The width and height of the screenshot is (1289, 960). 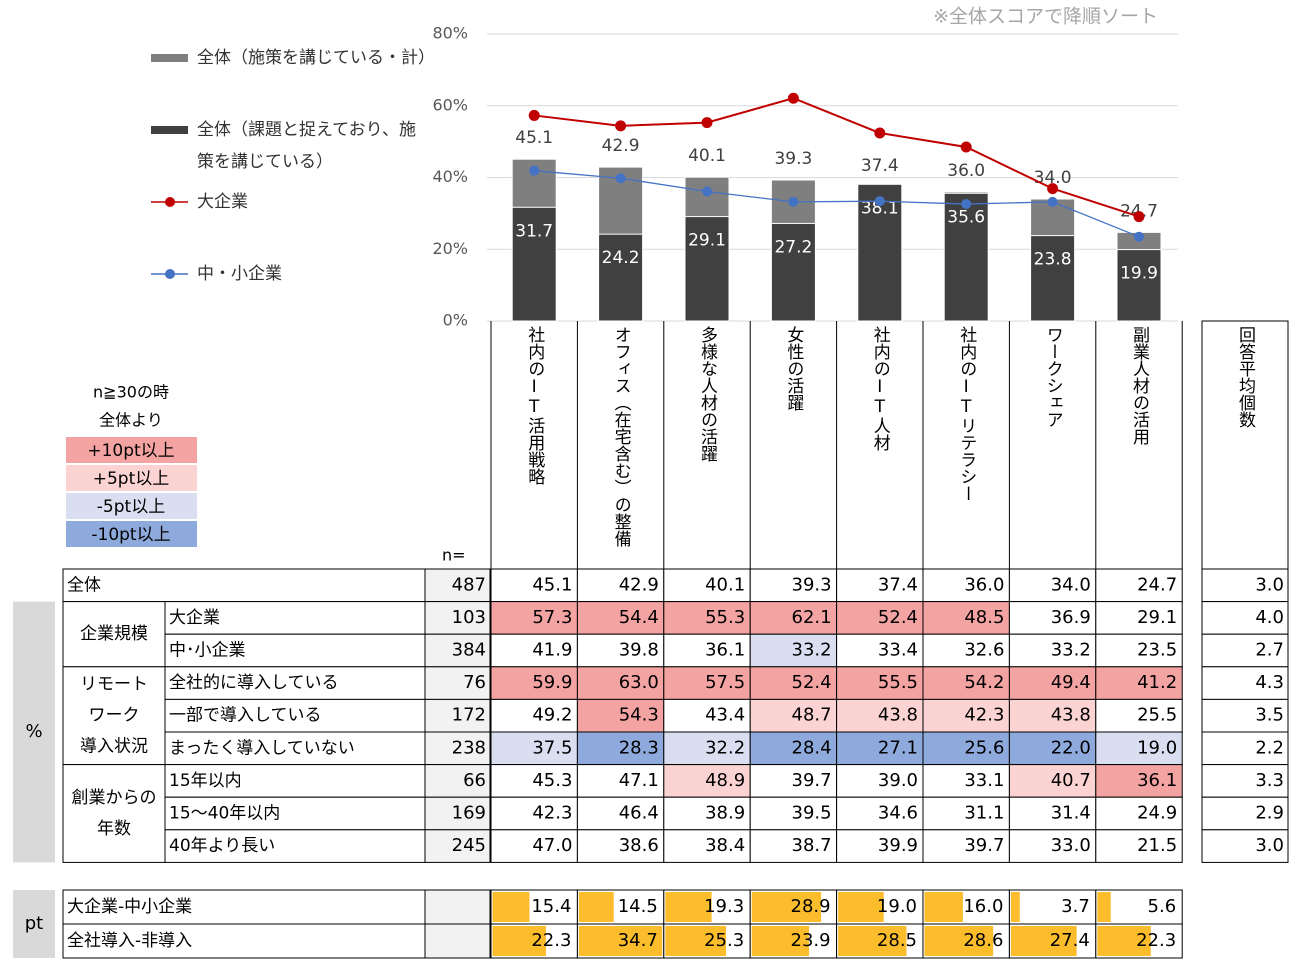 I want to click on table-value: 59.9, so click(x=552, y=682).